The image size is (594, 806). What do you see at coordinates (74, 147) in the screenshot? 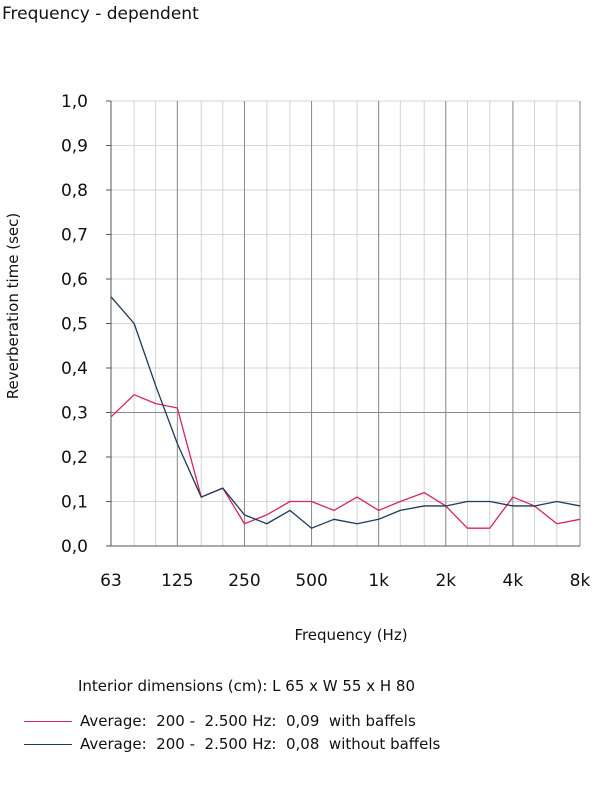
I see `y-tick-label: 0,9` at bounding box center [74, 147].